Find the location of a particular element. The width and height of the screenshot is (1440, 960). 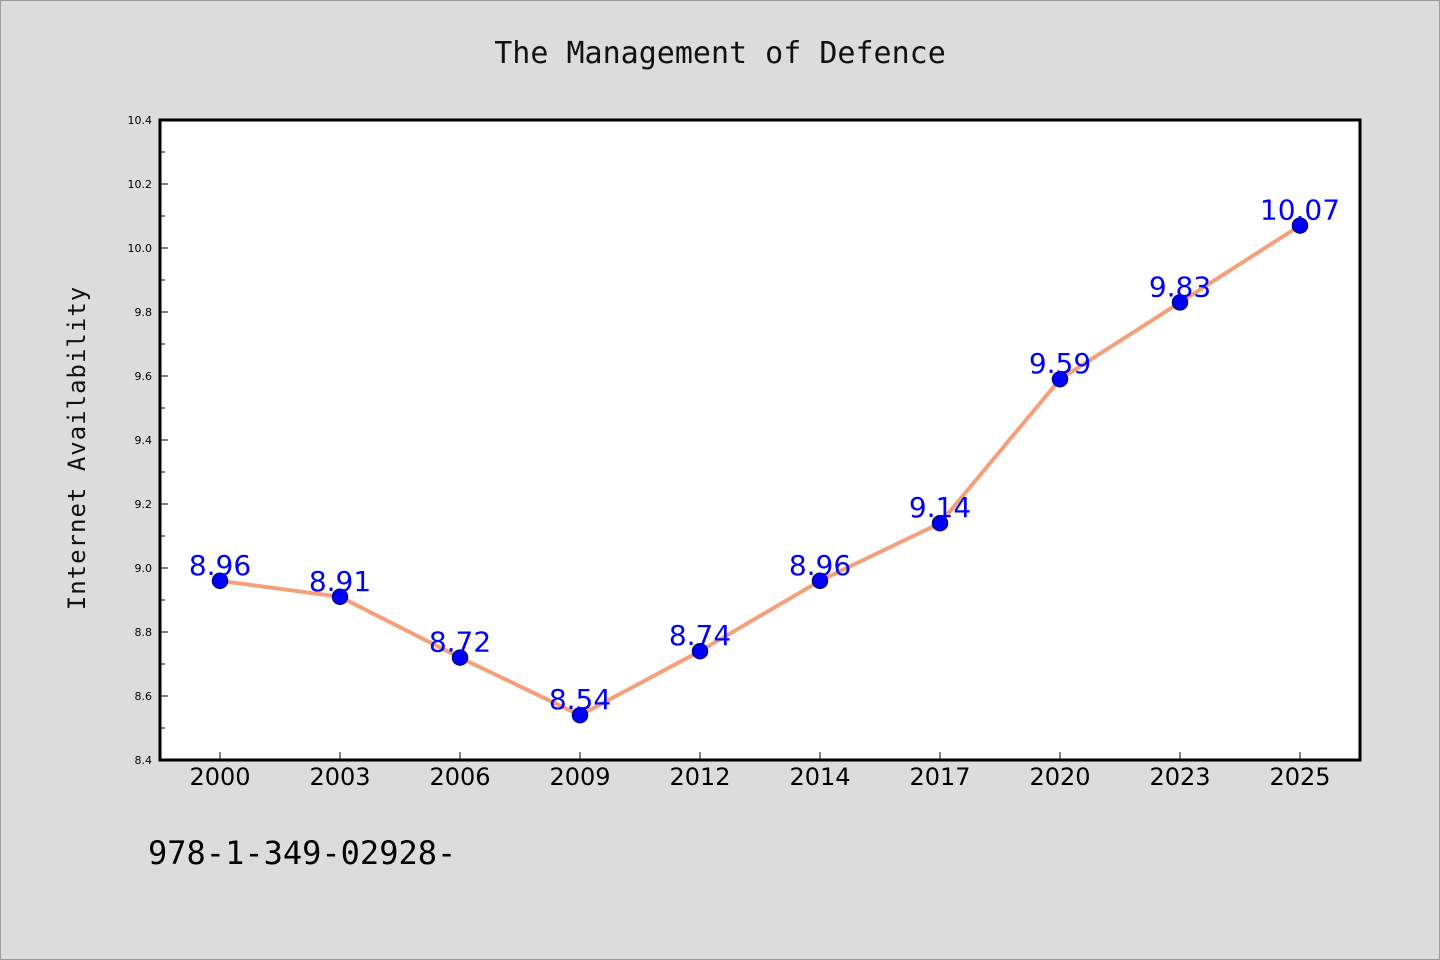

y-tick-label: 9.0 is located at coordinates (144, 568).